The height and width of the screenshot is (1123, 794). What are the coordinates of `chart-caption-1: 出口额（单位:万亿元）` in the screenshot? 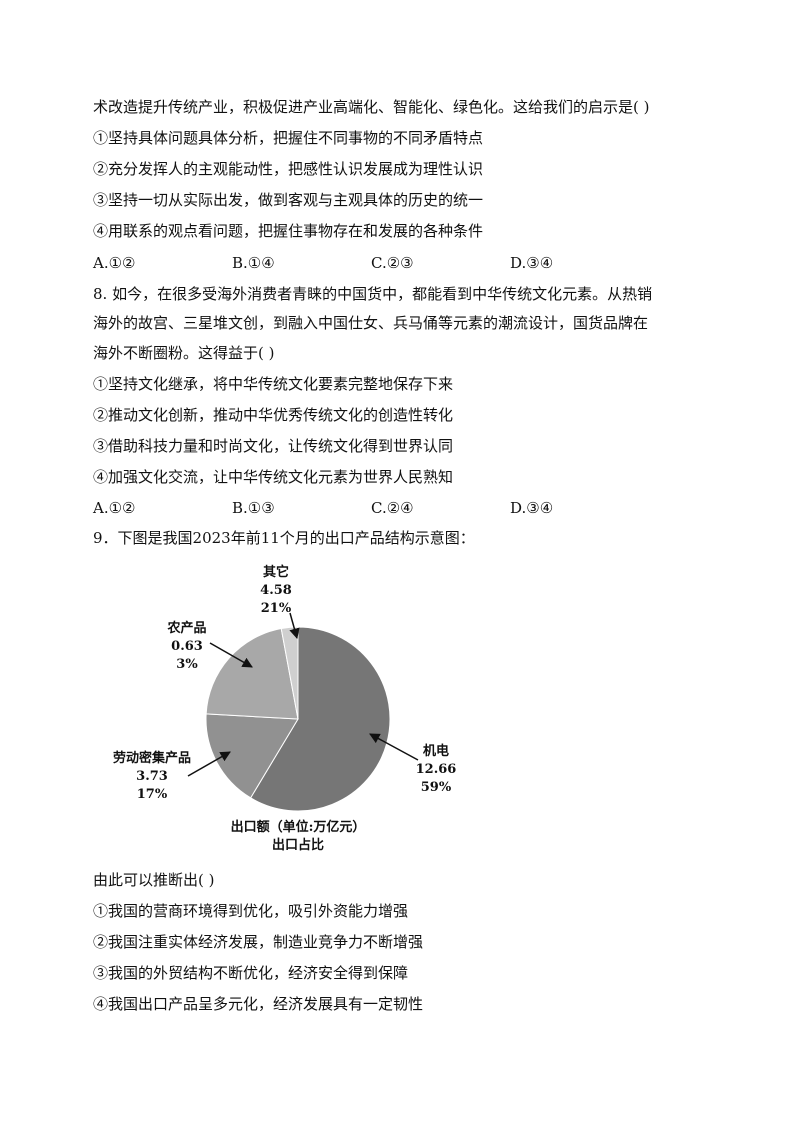 It's located at (298, 827).